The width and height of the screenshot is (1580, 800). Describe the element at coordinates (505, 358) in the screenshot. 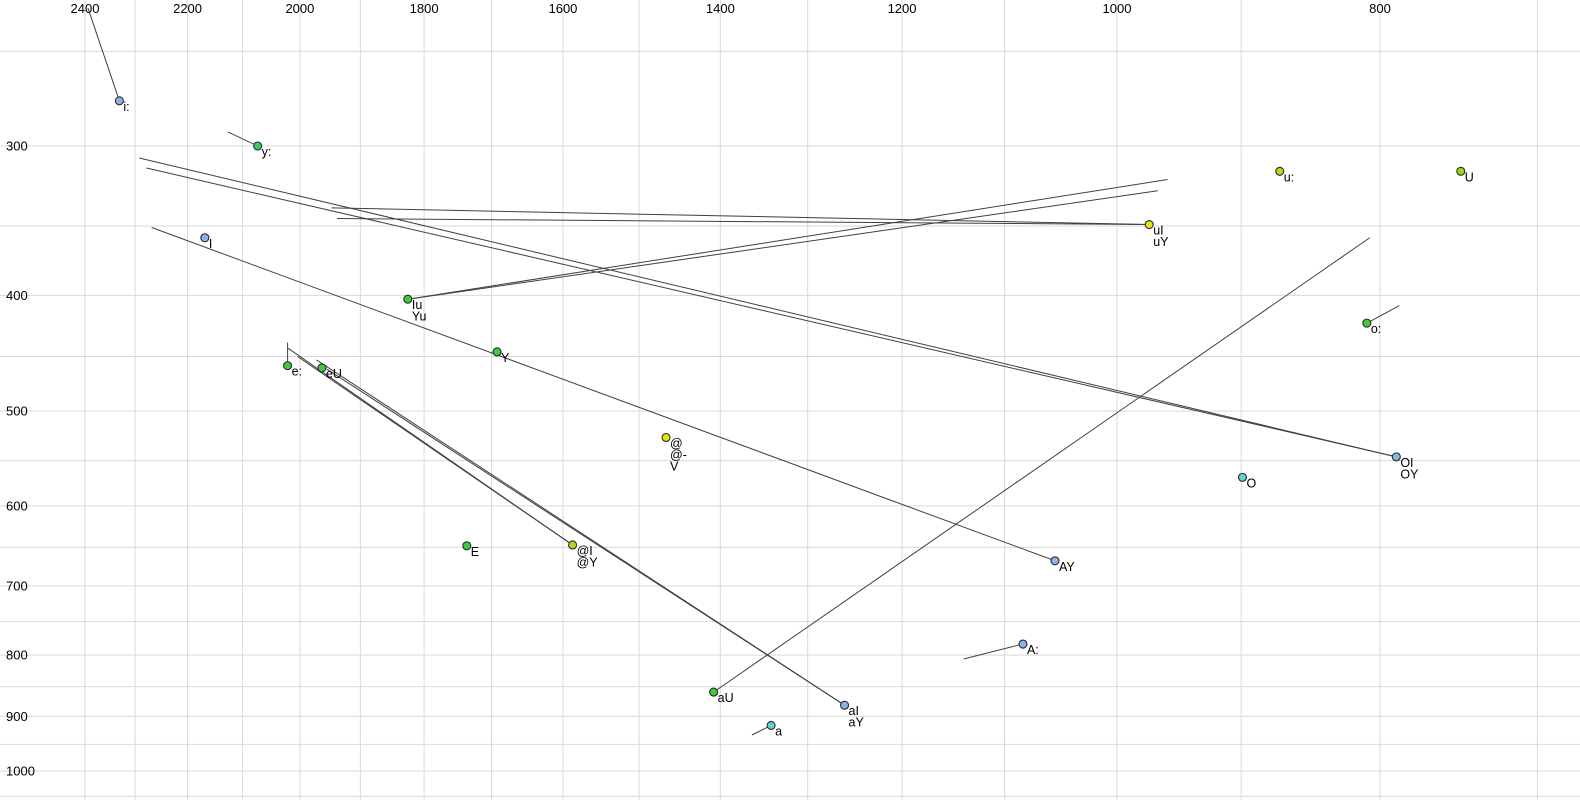

I see `vowel-label: Y` at that location.